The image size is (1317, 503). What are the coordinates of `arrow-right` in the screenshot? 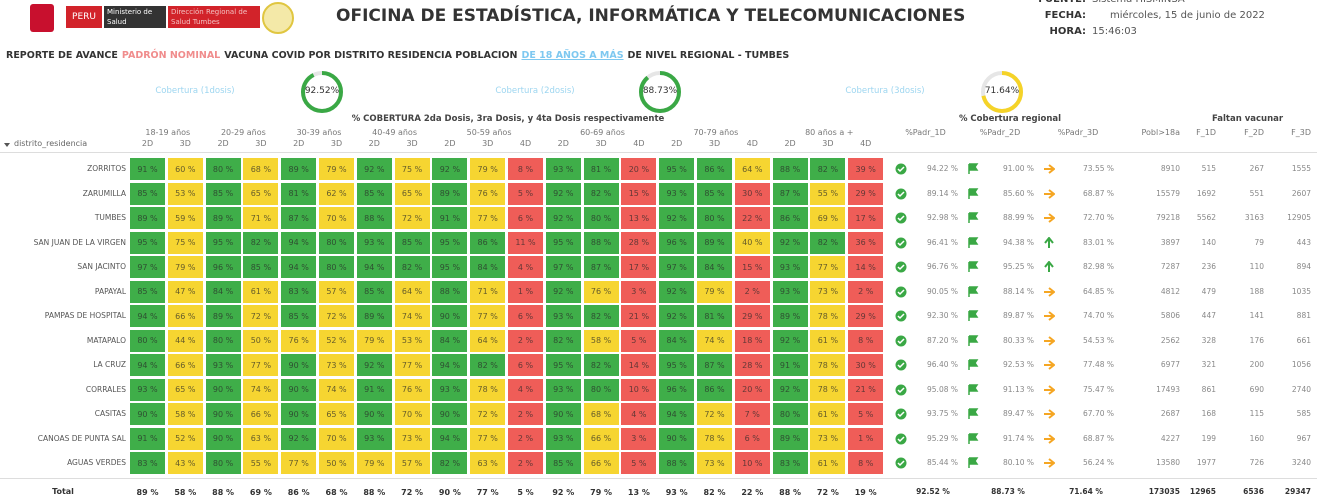 It's located at (1049, 414).